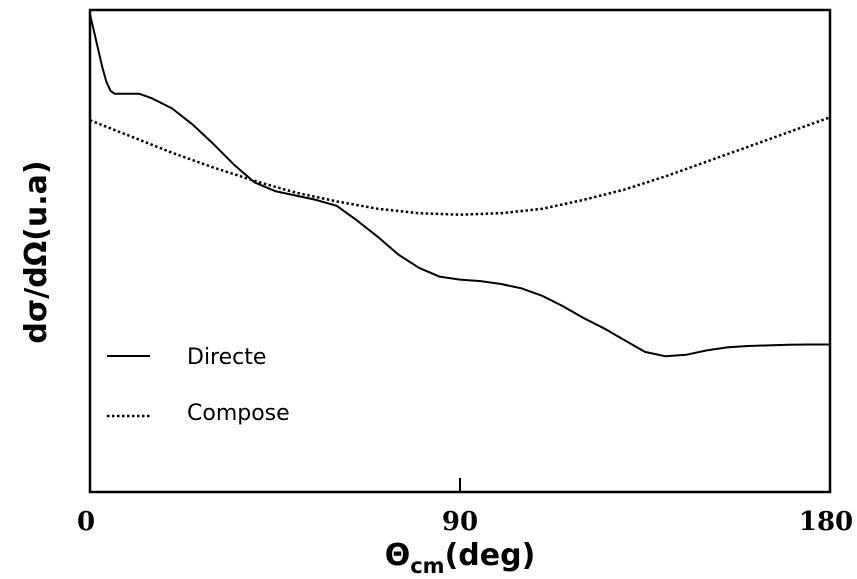 This screenshot has width=857, height=579. Describe the element at coordinates (226, 357) in the screenshot. I see `legend-label-directe: Directe` at that location.